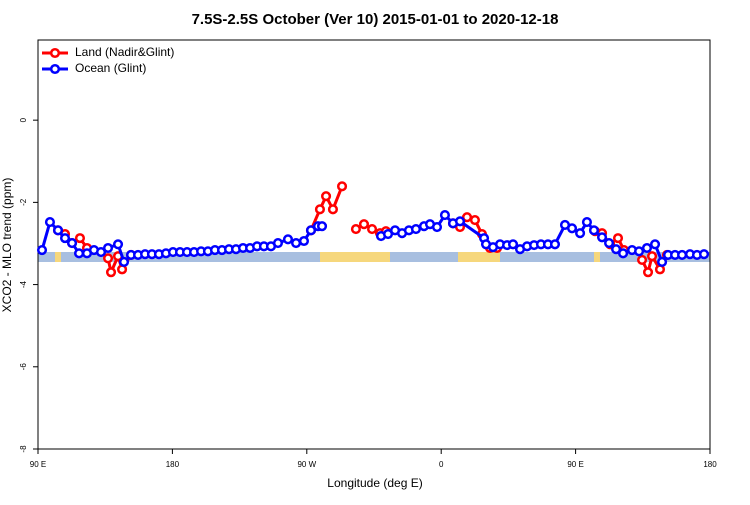 The width and height of the screenshot is (750, 505). What do you see at coordinates (441, 464) in the screenshot?
I see `x-tick-label: 0` at bounding box center [441, 464].